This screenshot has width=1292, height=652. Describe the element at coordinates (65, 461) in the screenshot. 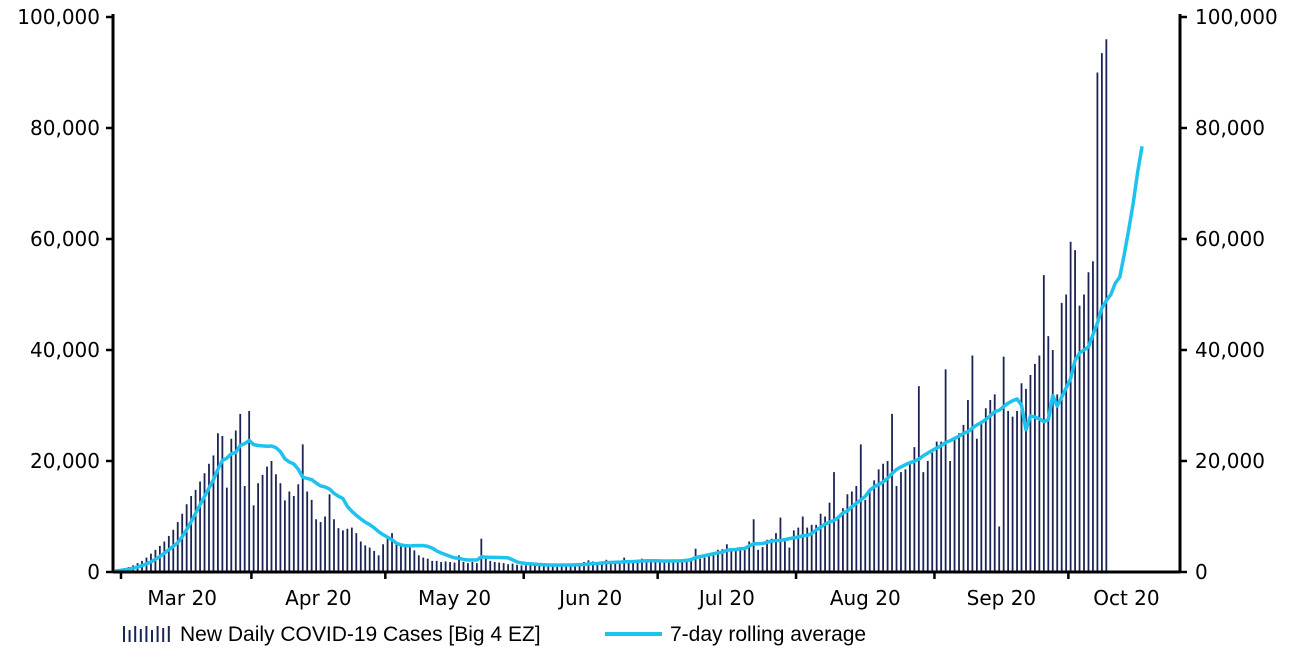

I see `y-tick-label-left: 20,000` at that location.